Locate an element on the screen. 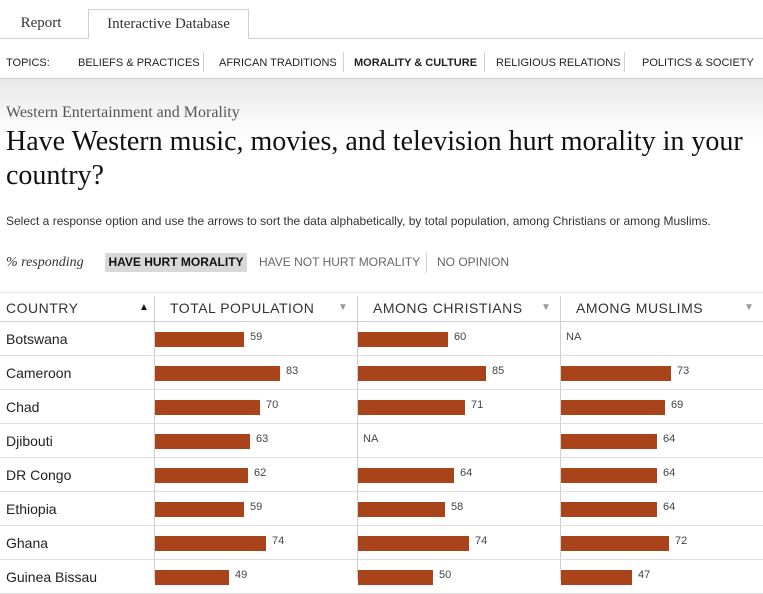 The height and width of the screenshot is (594, 763). tab-report: Report is located at coordinates (41, 23).